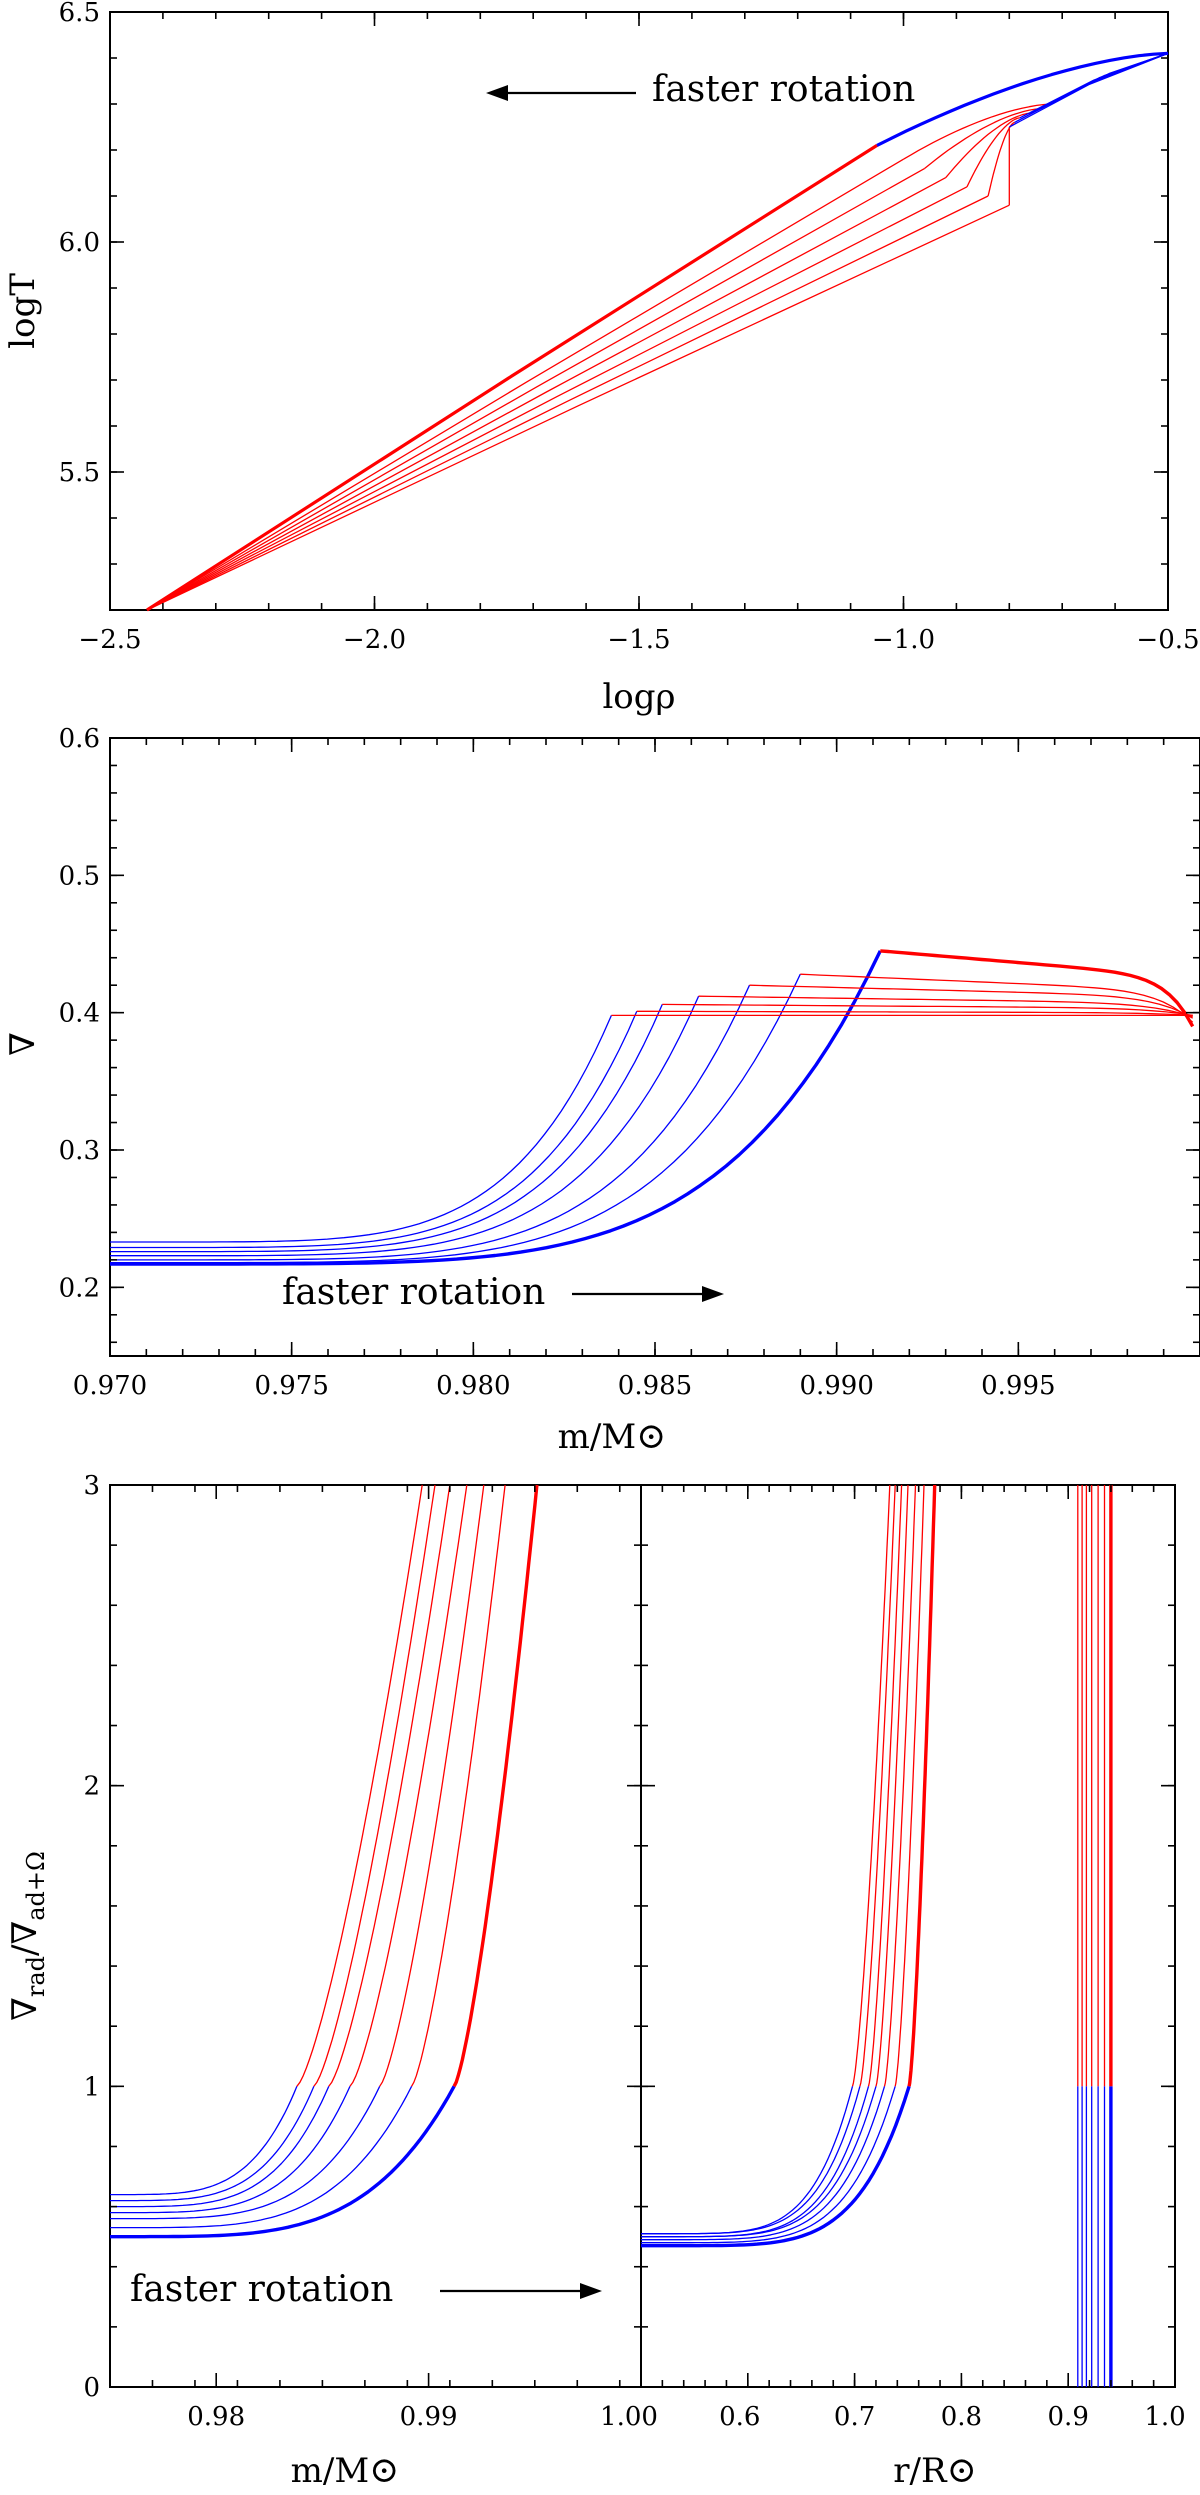 The image size is (1200, 2495). I want to click on y-tick-label: 6.5, so click(79, 14).